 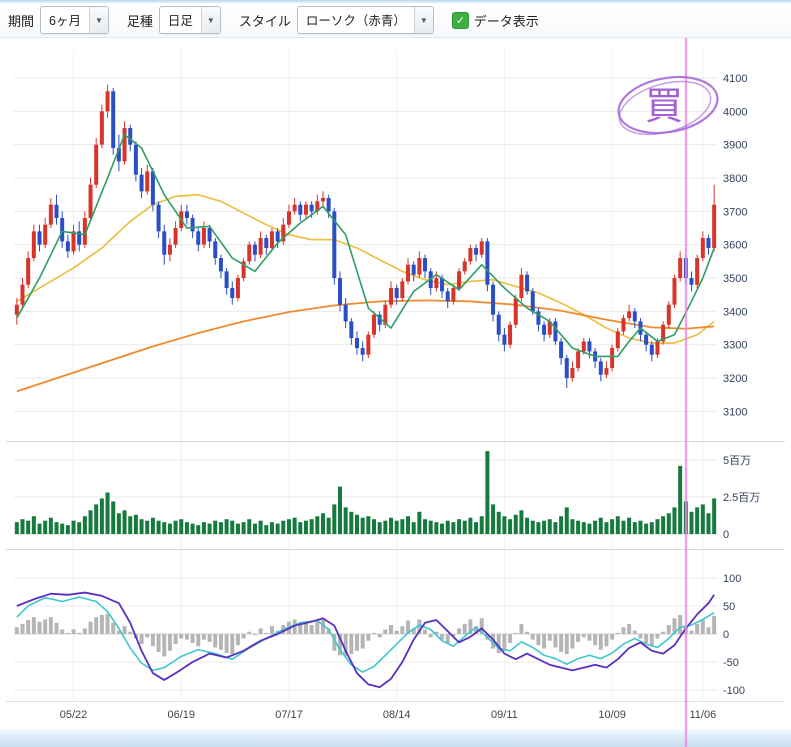 I want to click on checkbox-checked-icon: ✓, so click(x=460, y=20).